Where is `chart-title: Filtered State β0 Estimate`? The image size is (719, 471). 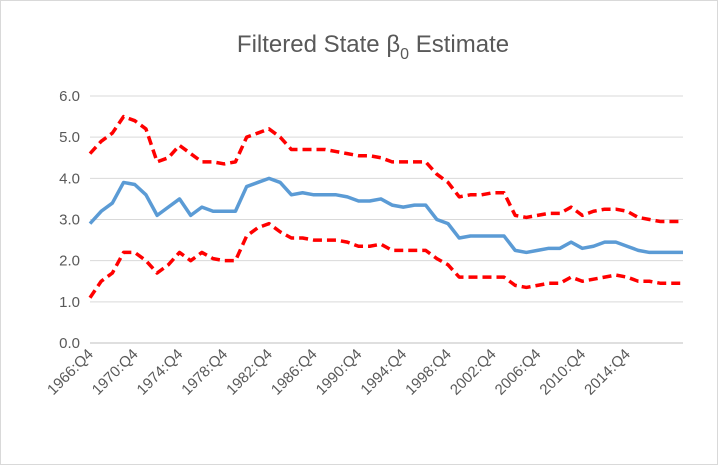 chart-title: Filtered State β0 Estimate is located at coordinates (373, 47).